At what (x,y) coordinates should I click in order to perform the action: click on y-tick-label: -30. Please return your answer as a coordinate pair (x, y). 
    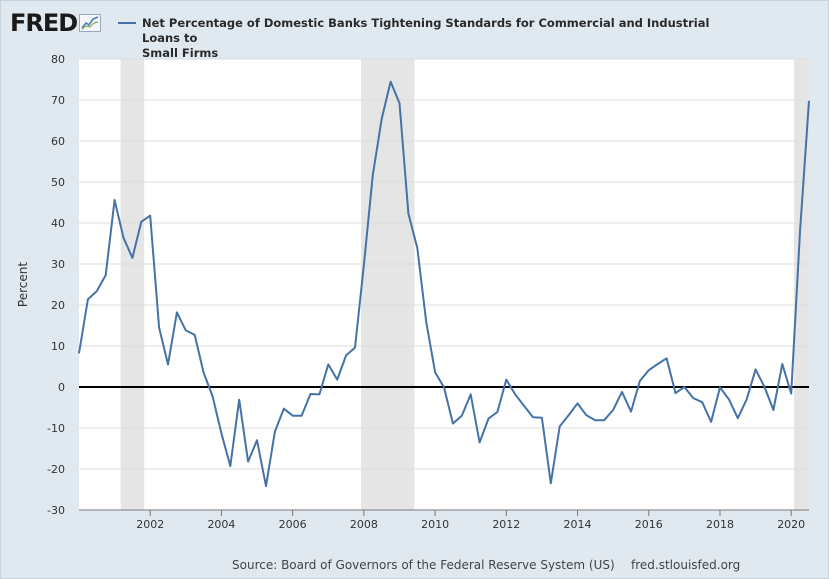
    Looking at the image, I should click on (56, 510).